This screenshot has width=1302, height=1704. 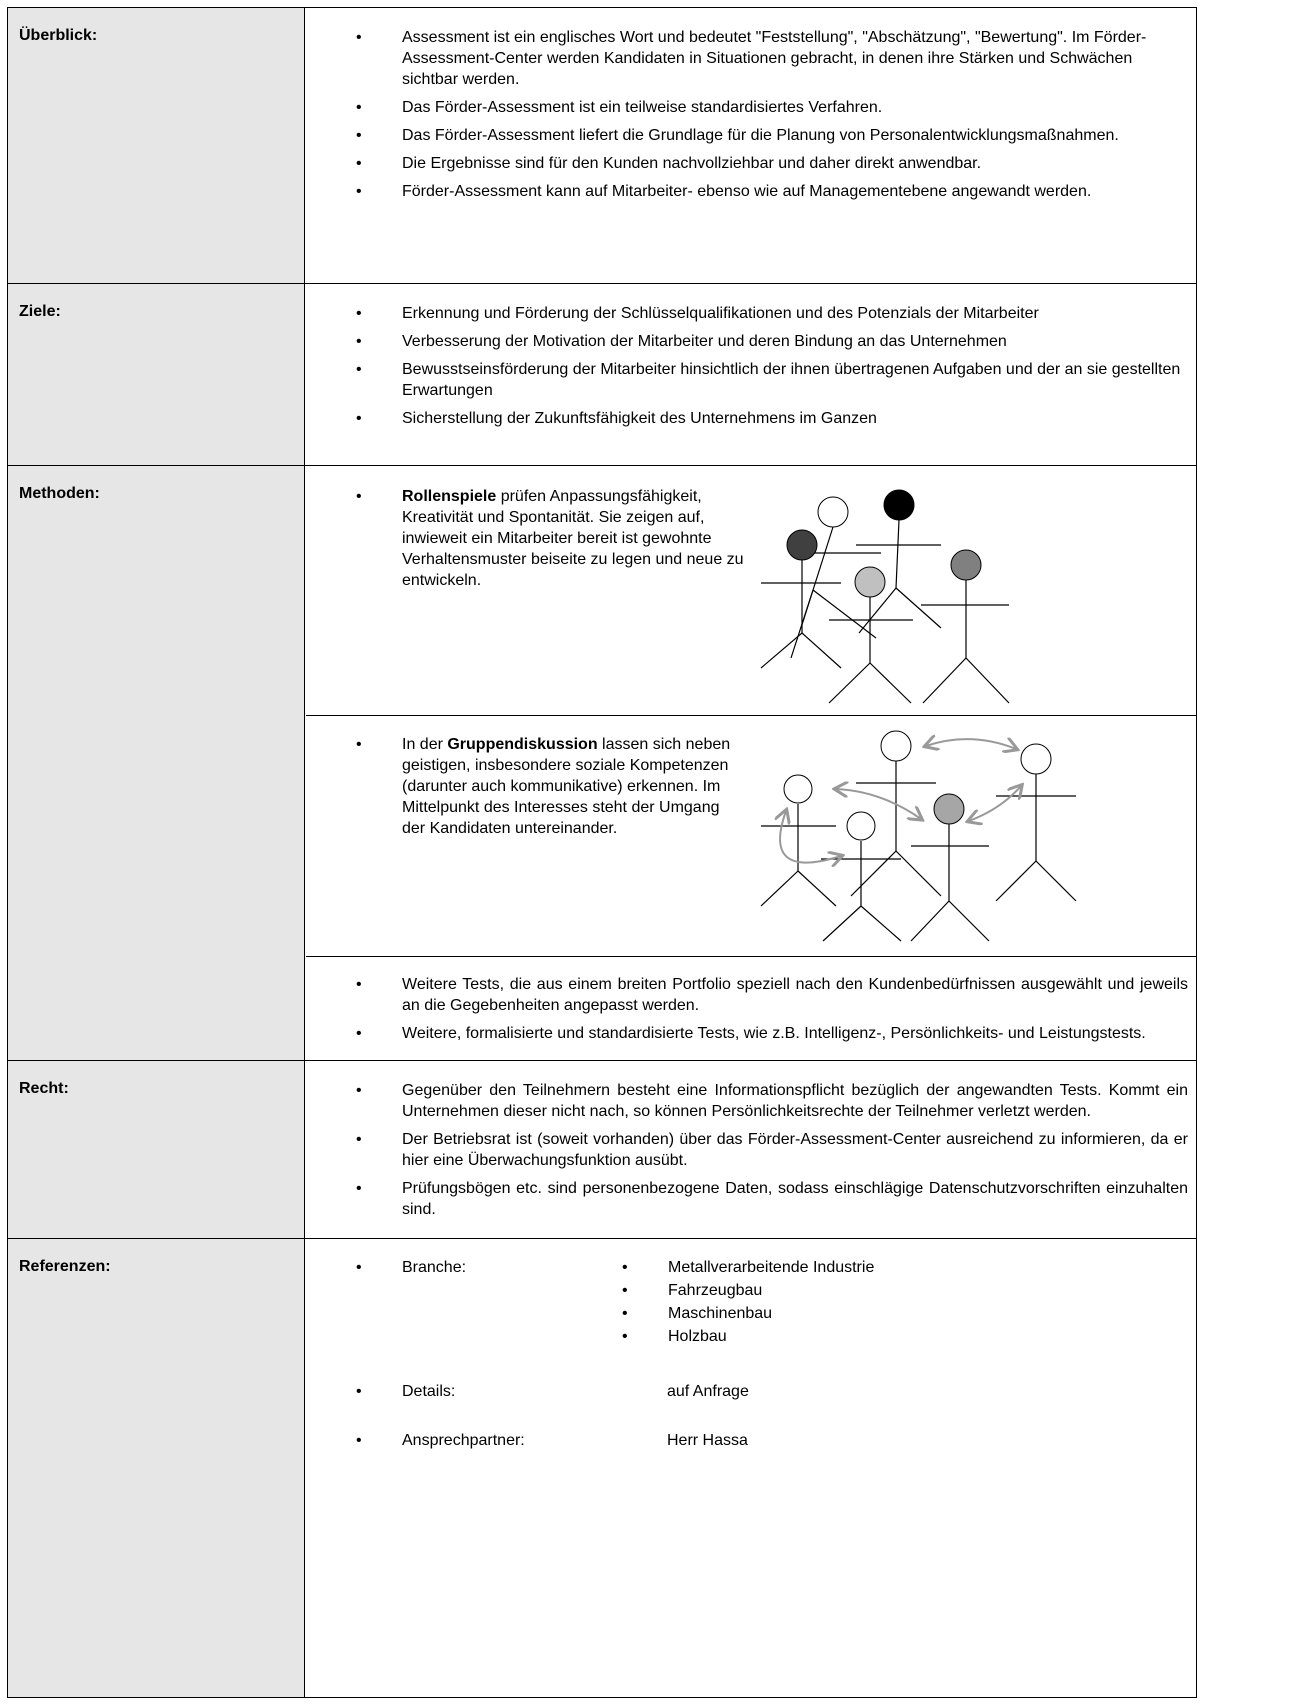 I want to click on row-label: Referenzen:, so click(x=156, y=1468).